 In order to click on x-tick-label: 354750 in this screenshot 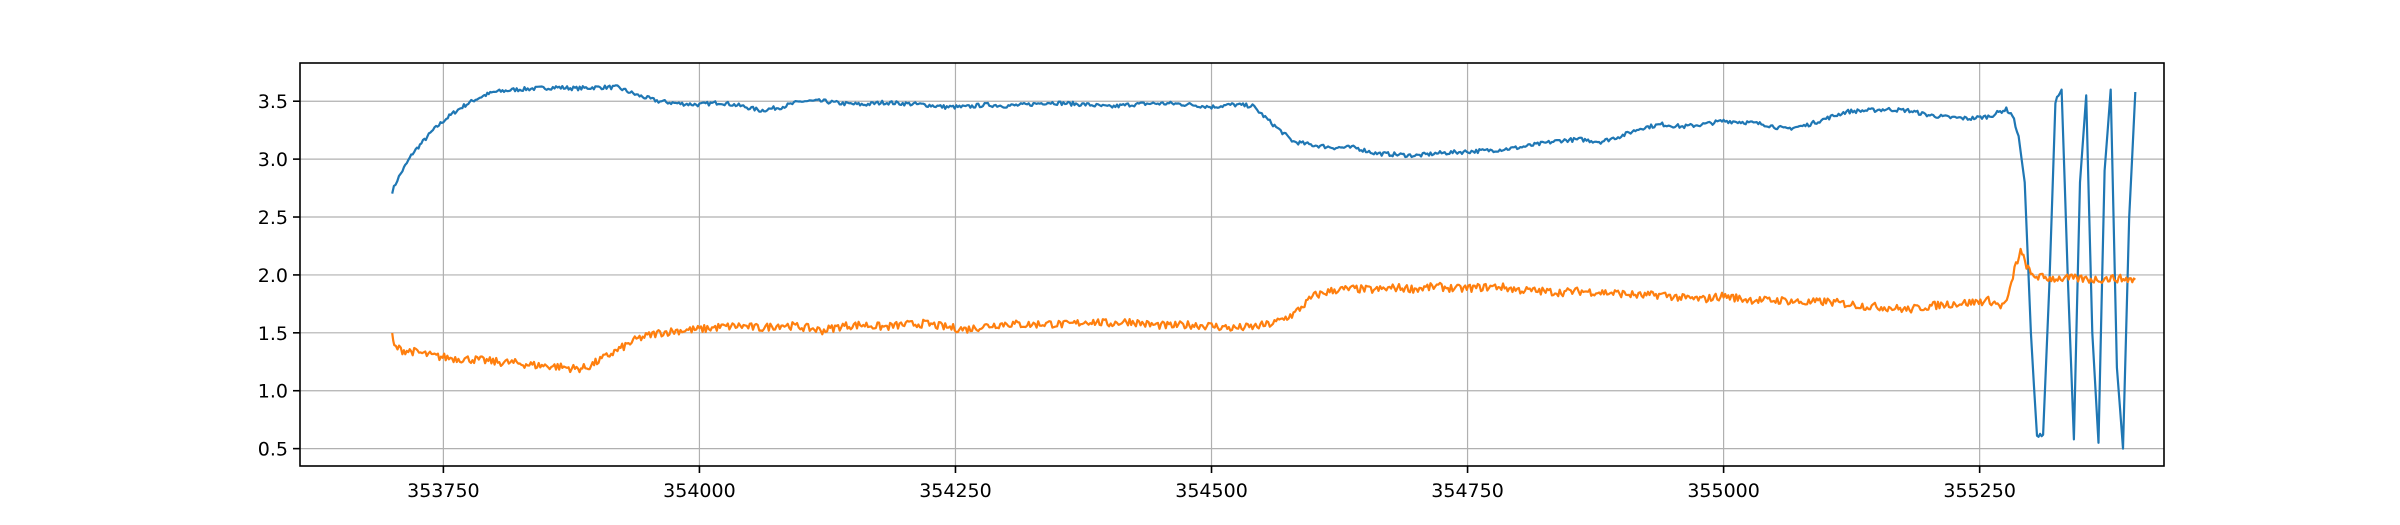, I will do `click(1467, 491)`.